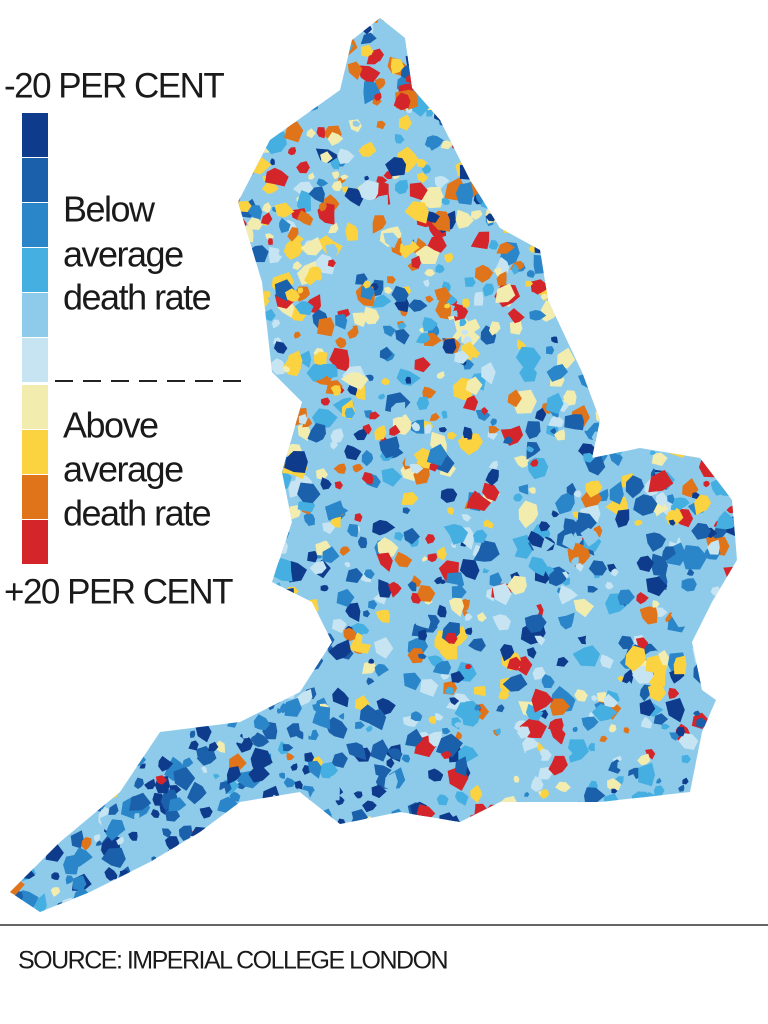 Image resolution: width=768 pixels, height=1024 pixels. I want to click on legend-below-label: average, so click(123, 254).